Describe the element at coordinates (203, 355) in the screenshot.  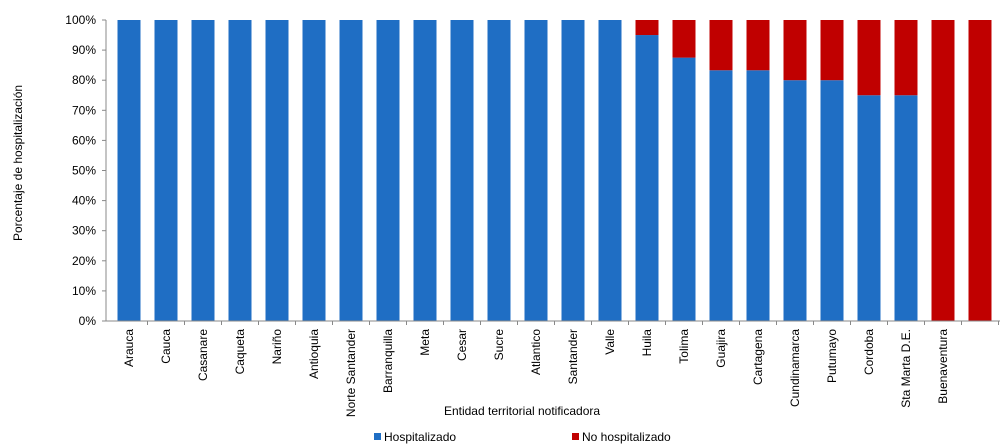
I see `x-tick-label: Casanare` at that location.